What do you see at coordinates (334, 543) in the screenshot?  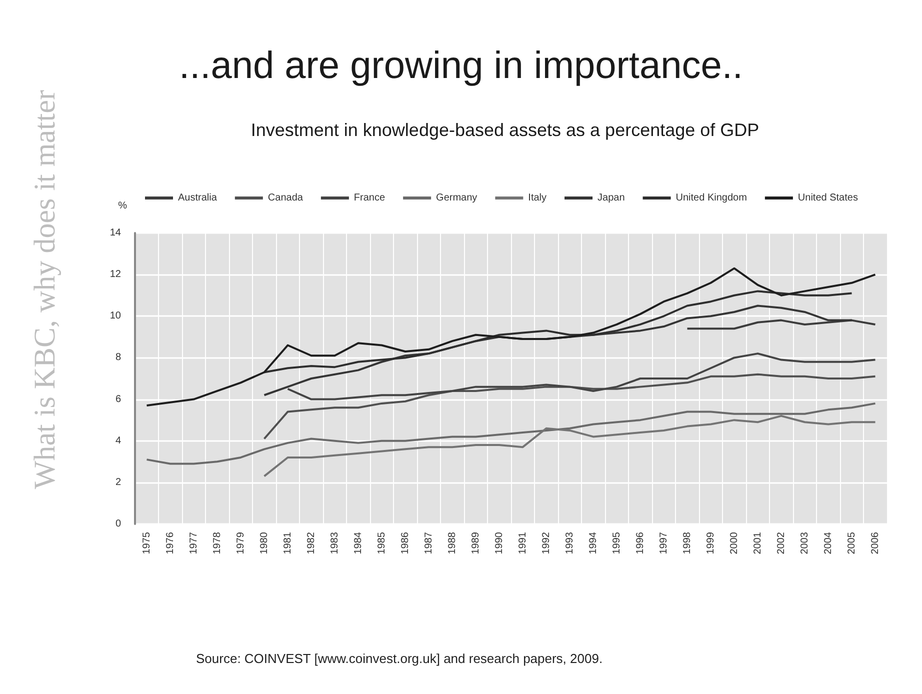 I see `x-tick-label: 1983` at bounding box center [334, 543].